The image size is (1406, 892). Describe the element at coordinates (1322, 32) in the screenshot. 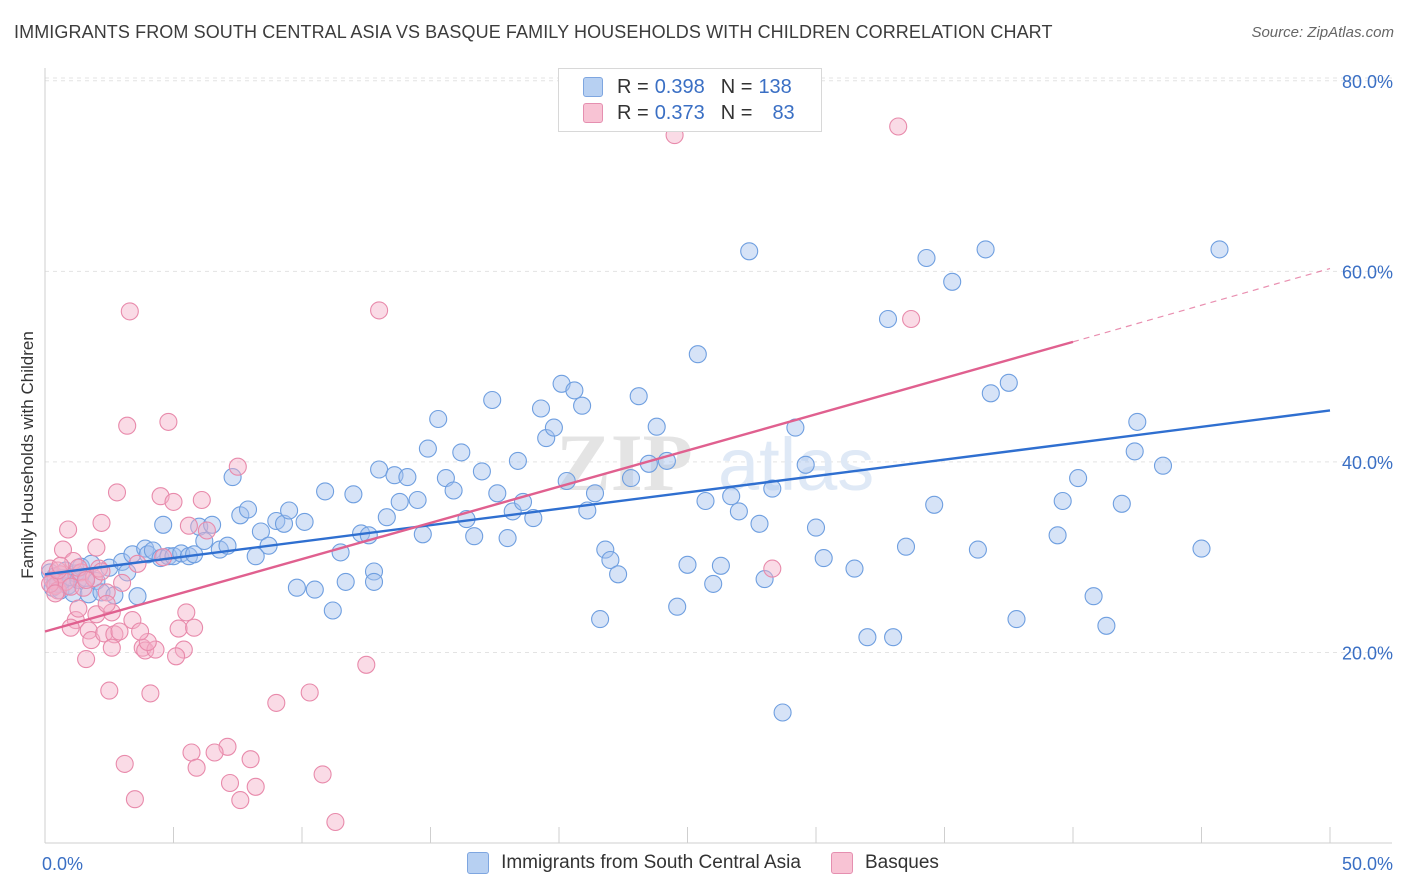

I see `source-label: Source: ZipAtlas.com` at that location.